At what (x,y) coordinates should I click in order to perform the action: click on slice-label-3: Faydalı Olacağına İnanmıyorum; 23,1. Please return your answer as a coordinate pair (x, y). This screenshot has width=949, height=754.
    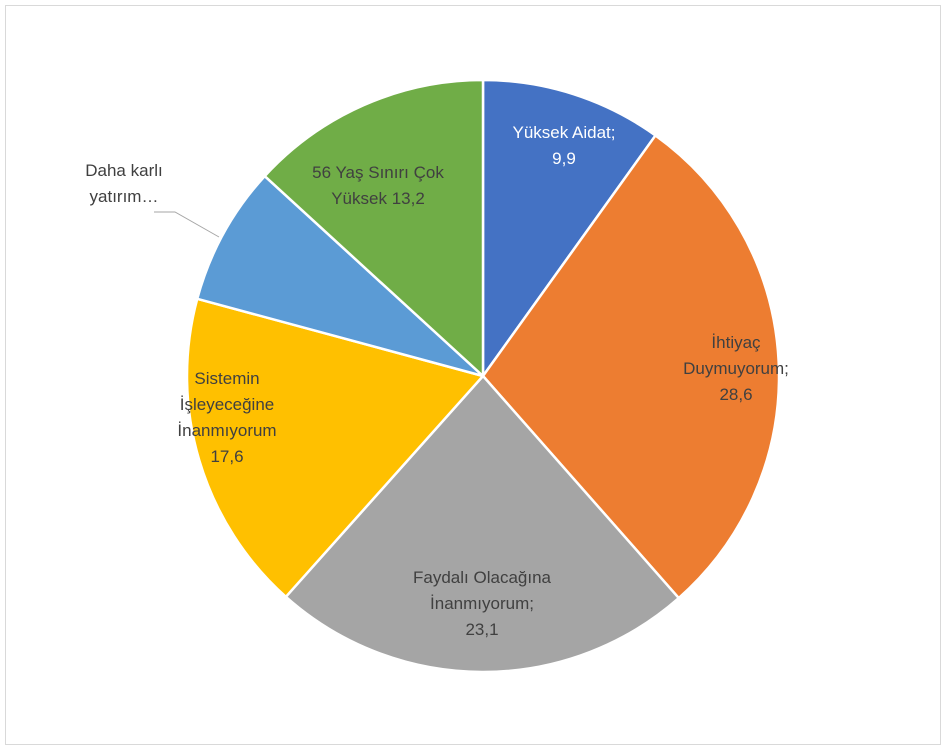
    Looking at the image, I should click on (482, 603).